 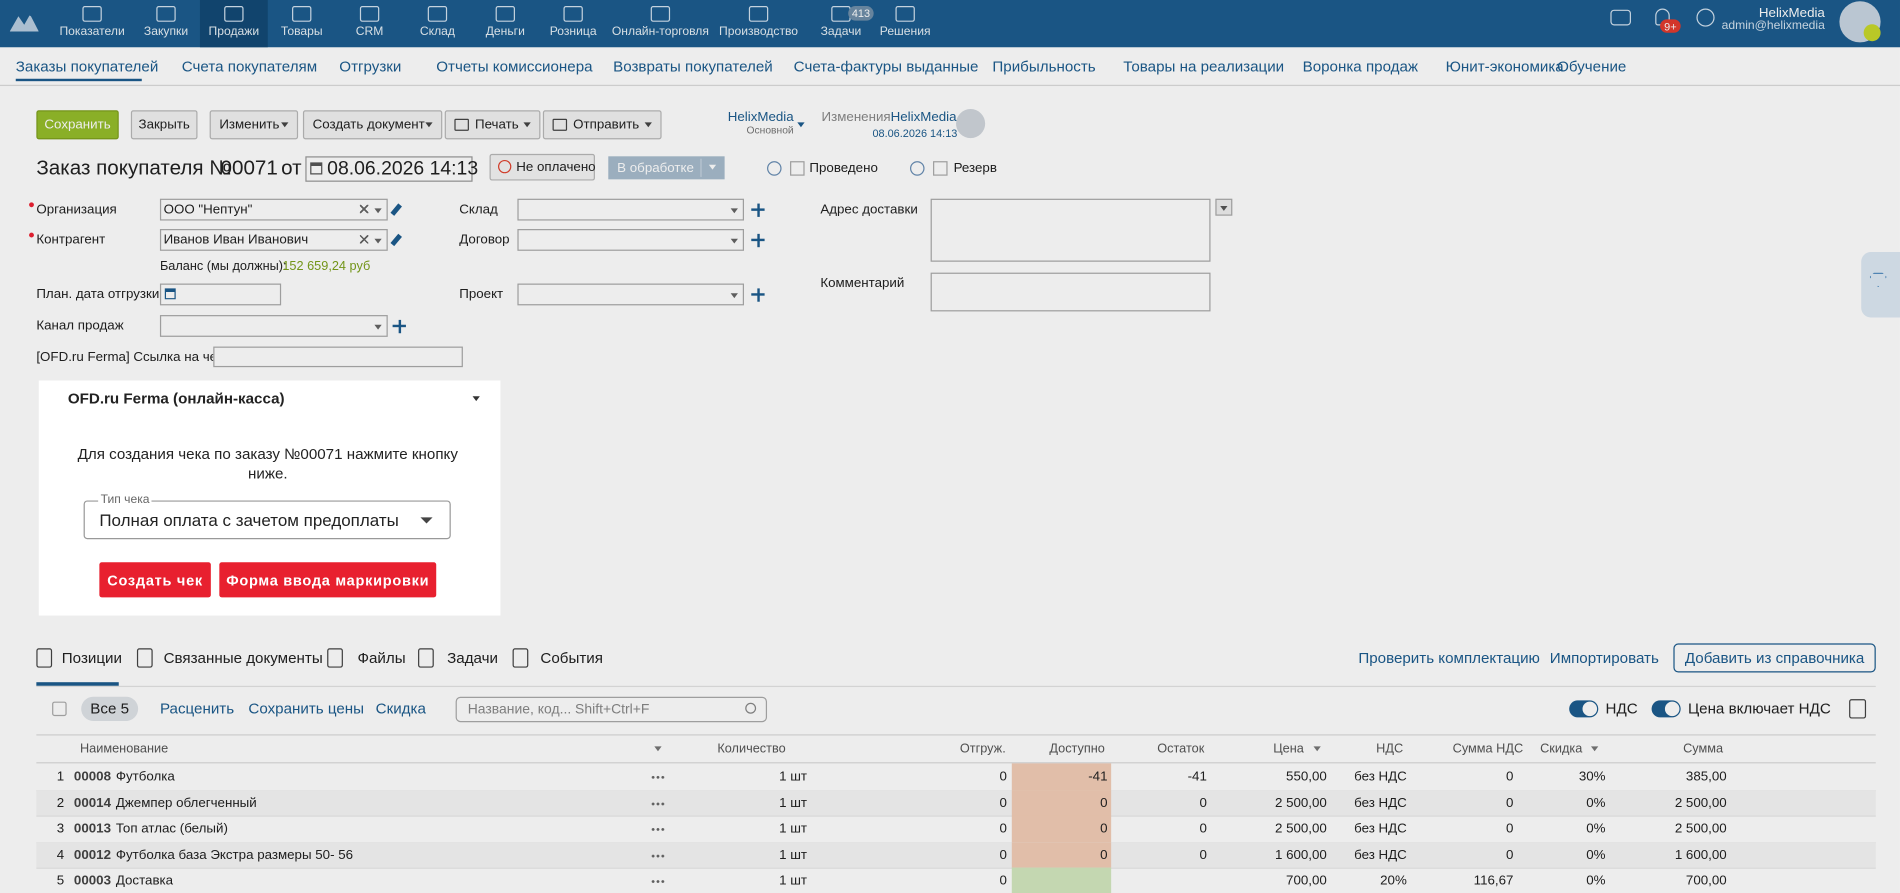 I want to click on add-button, so click(x=1774, y=658).